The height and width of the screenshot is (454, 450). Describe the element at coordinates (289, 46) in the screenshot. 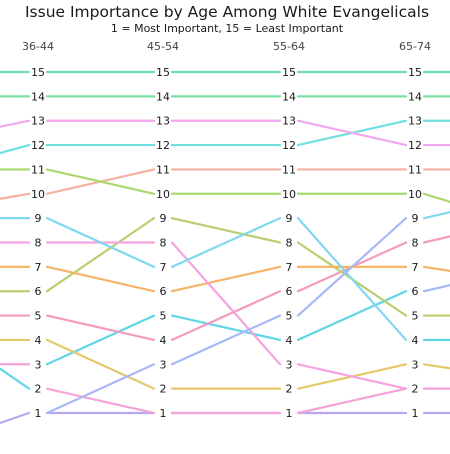

I see `column-label: 55-64` at that location.